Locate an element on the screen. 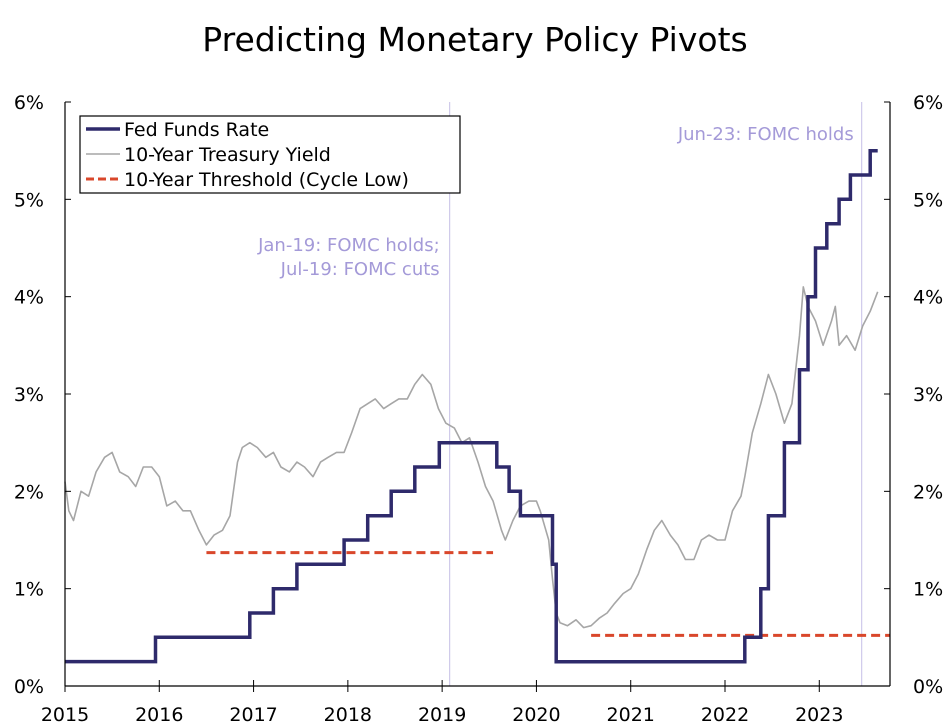 Image resolution: width=950 pixels, height=728 pixels. x-tick-label: 2016 is located at coordinates (159, 715).